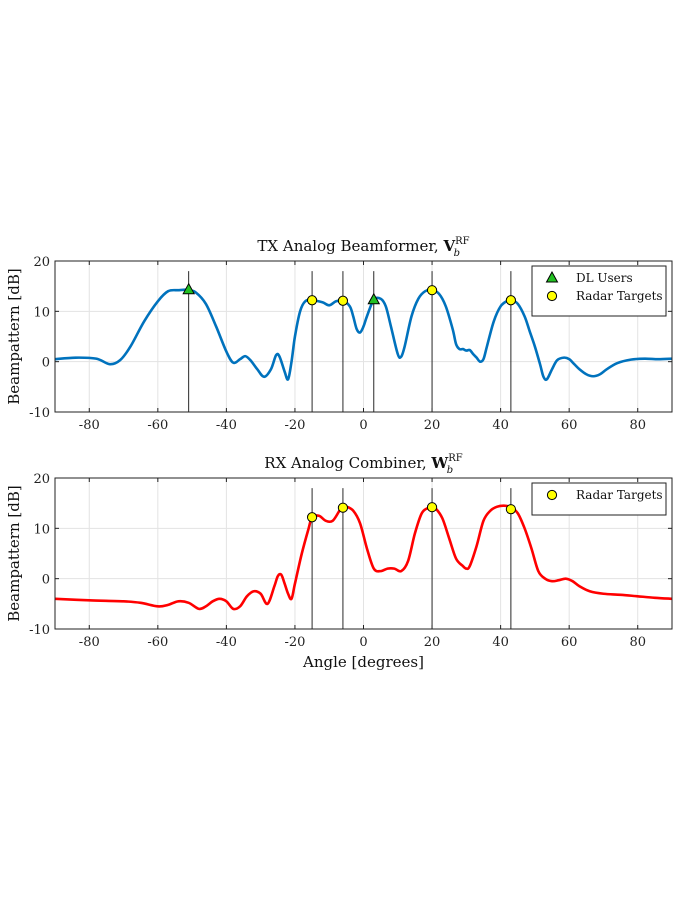  Describe the element at coordinates (347, 463) in the screenshot. I see `title-text: RX Analog Combiner,` at that location.